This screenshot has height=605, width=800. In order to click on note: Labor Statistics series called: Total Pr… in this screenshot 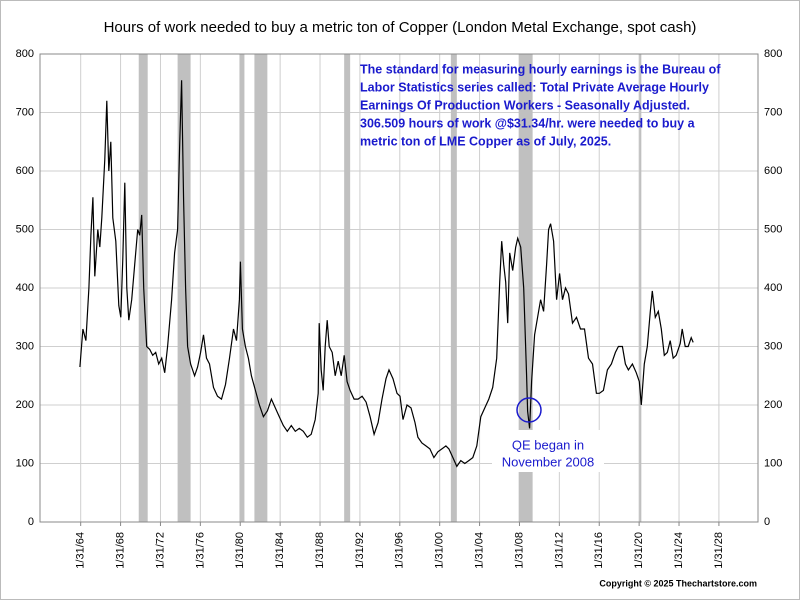, I will do `click(534, 87)`.